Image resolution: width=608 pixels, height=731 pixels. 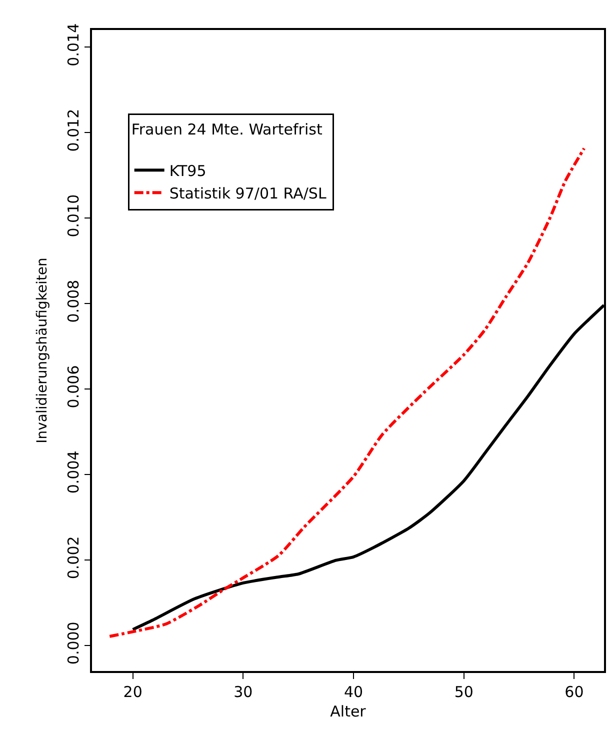 What do you see at coordinates (73, 472) in the screenshot?
I see `y-tick-label: 0.004` at bounding box center [73, 472].